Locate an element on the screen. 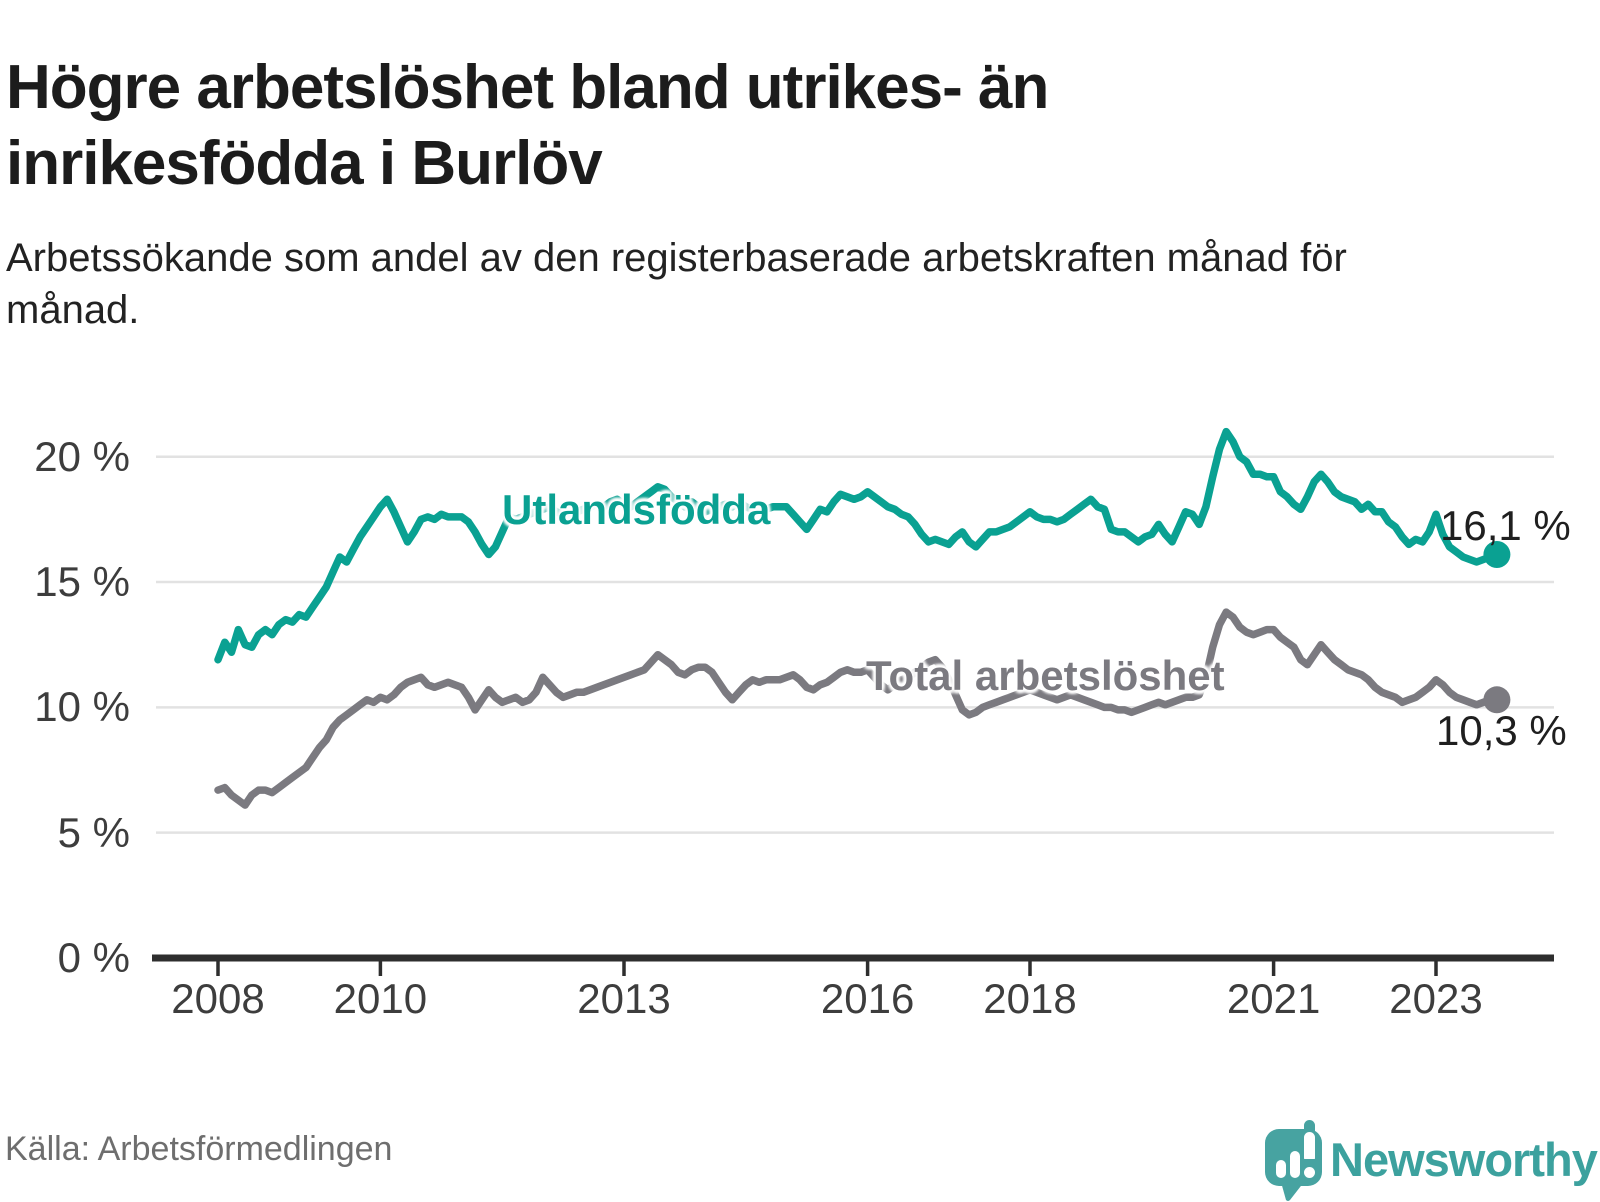 The height and width of the screenshot is (1202, 1600). y-axis-tick-label: 0 % is located at coordinates (93, 957).